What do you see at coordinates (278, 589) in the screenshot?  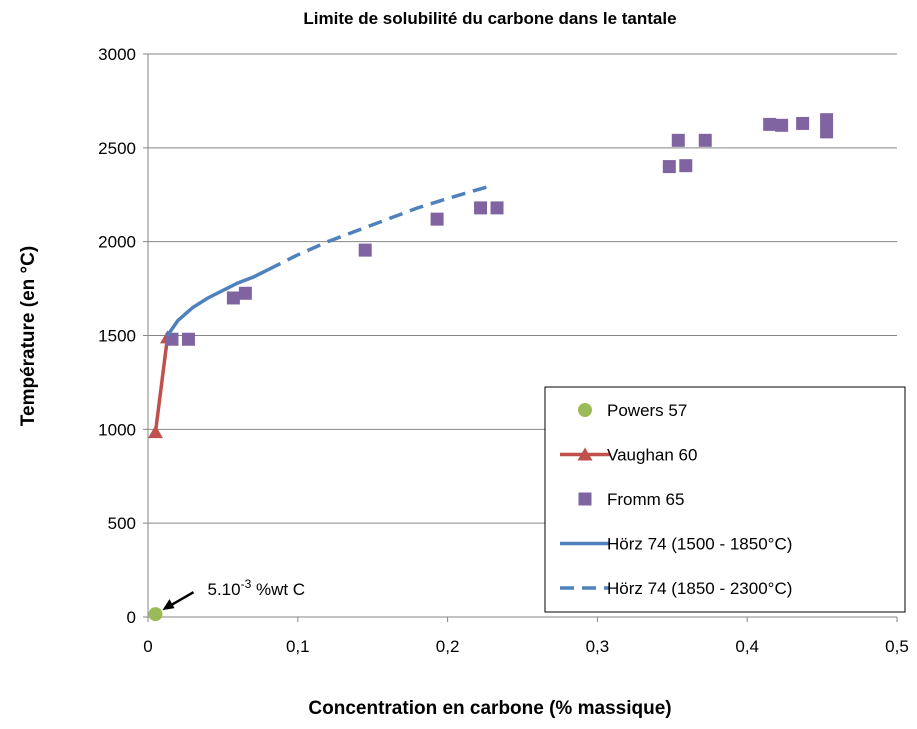 I see `annotation-text: %wt C` at bounding box center [278, 589].